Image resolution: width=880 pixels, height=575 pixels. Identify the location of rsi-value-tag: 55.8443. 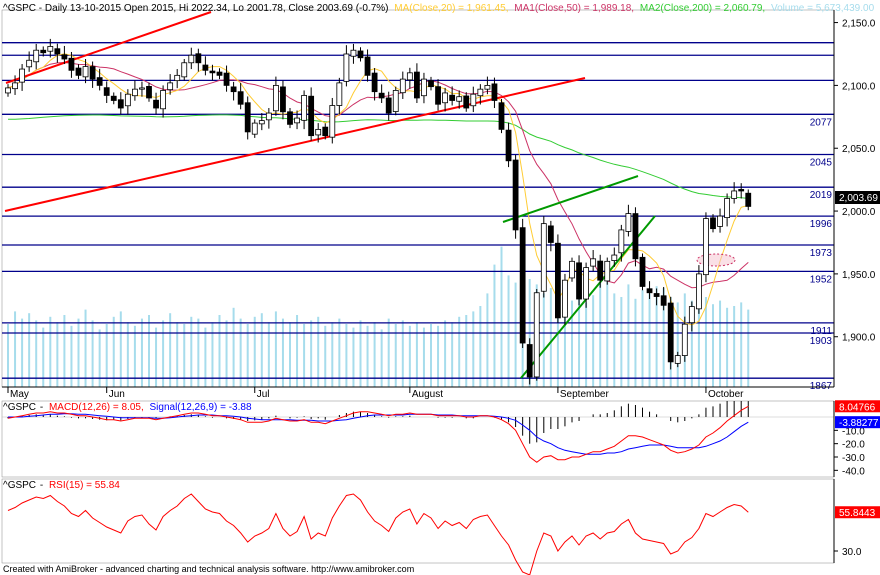
(857, 513).